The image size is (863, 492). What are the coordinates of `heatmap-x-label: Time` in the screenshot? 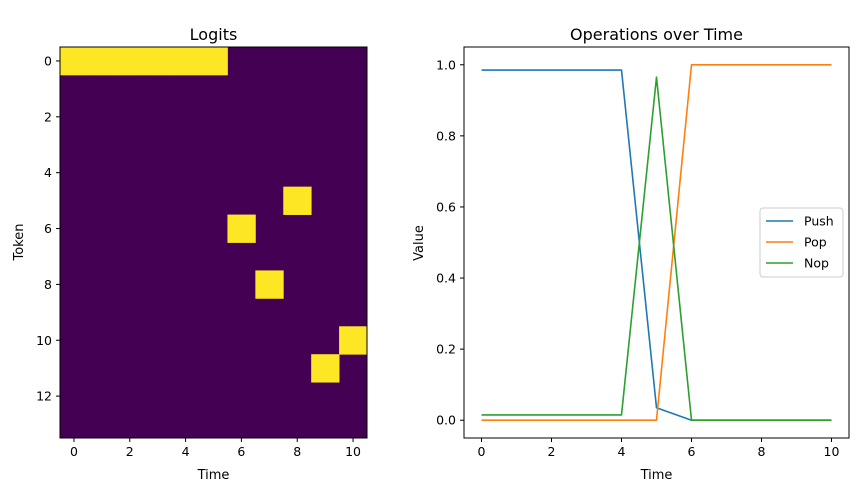 It's located at (213, 475).